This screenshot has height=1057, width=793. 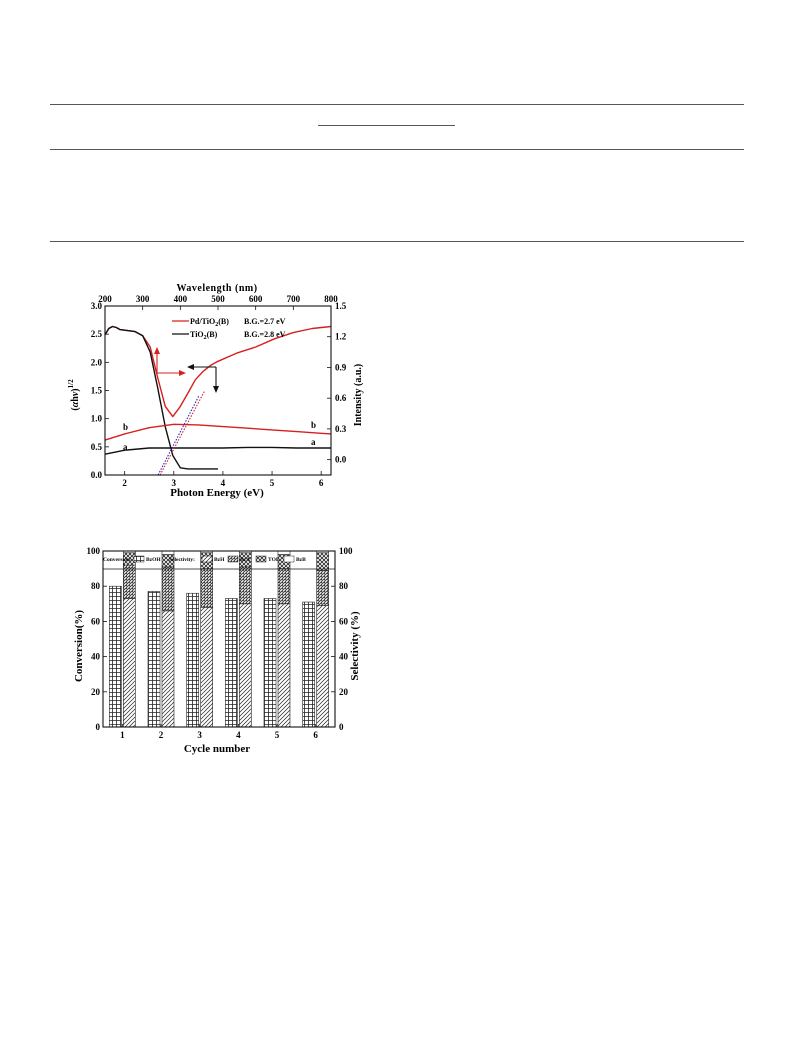 I want to click on chart1-frame, so click(x=218, y=390).